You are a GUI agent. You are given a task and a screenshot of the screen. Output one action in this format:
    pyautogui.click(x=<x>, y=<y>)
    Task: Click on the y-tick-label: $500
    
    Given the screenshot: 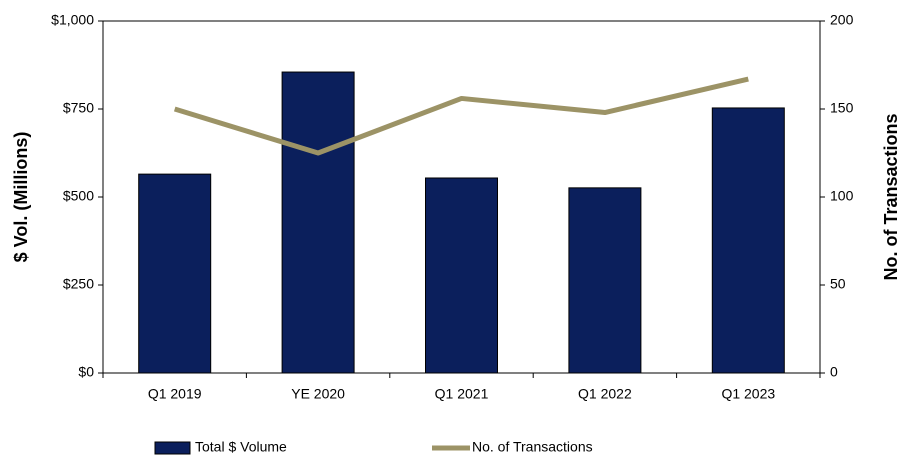 What is the action you would take?
    pyautogui.click(x=78, y=196)
    